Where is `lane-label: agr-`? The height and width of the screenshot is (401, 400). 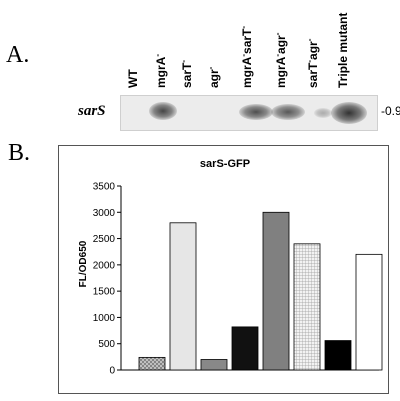
lane-label: agr- is located at coordinates (213, 77).